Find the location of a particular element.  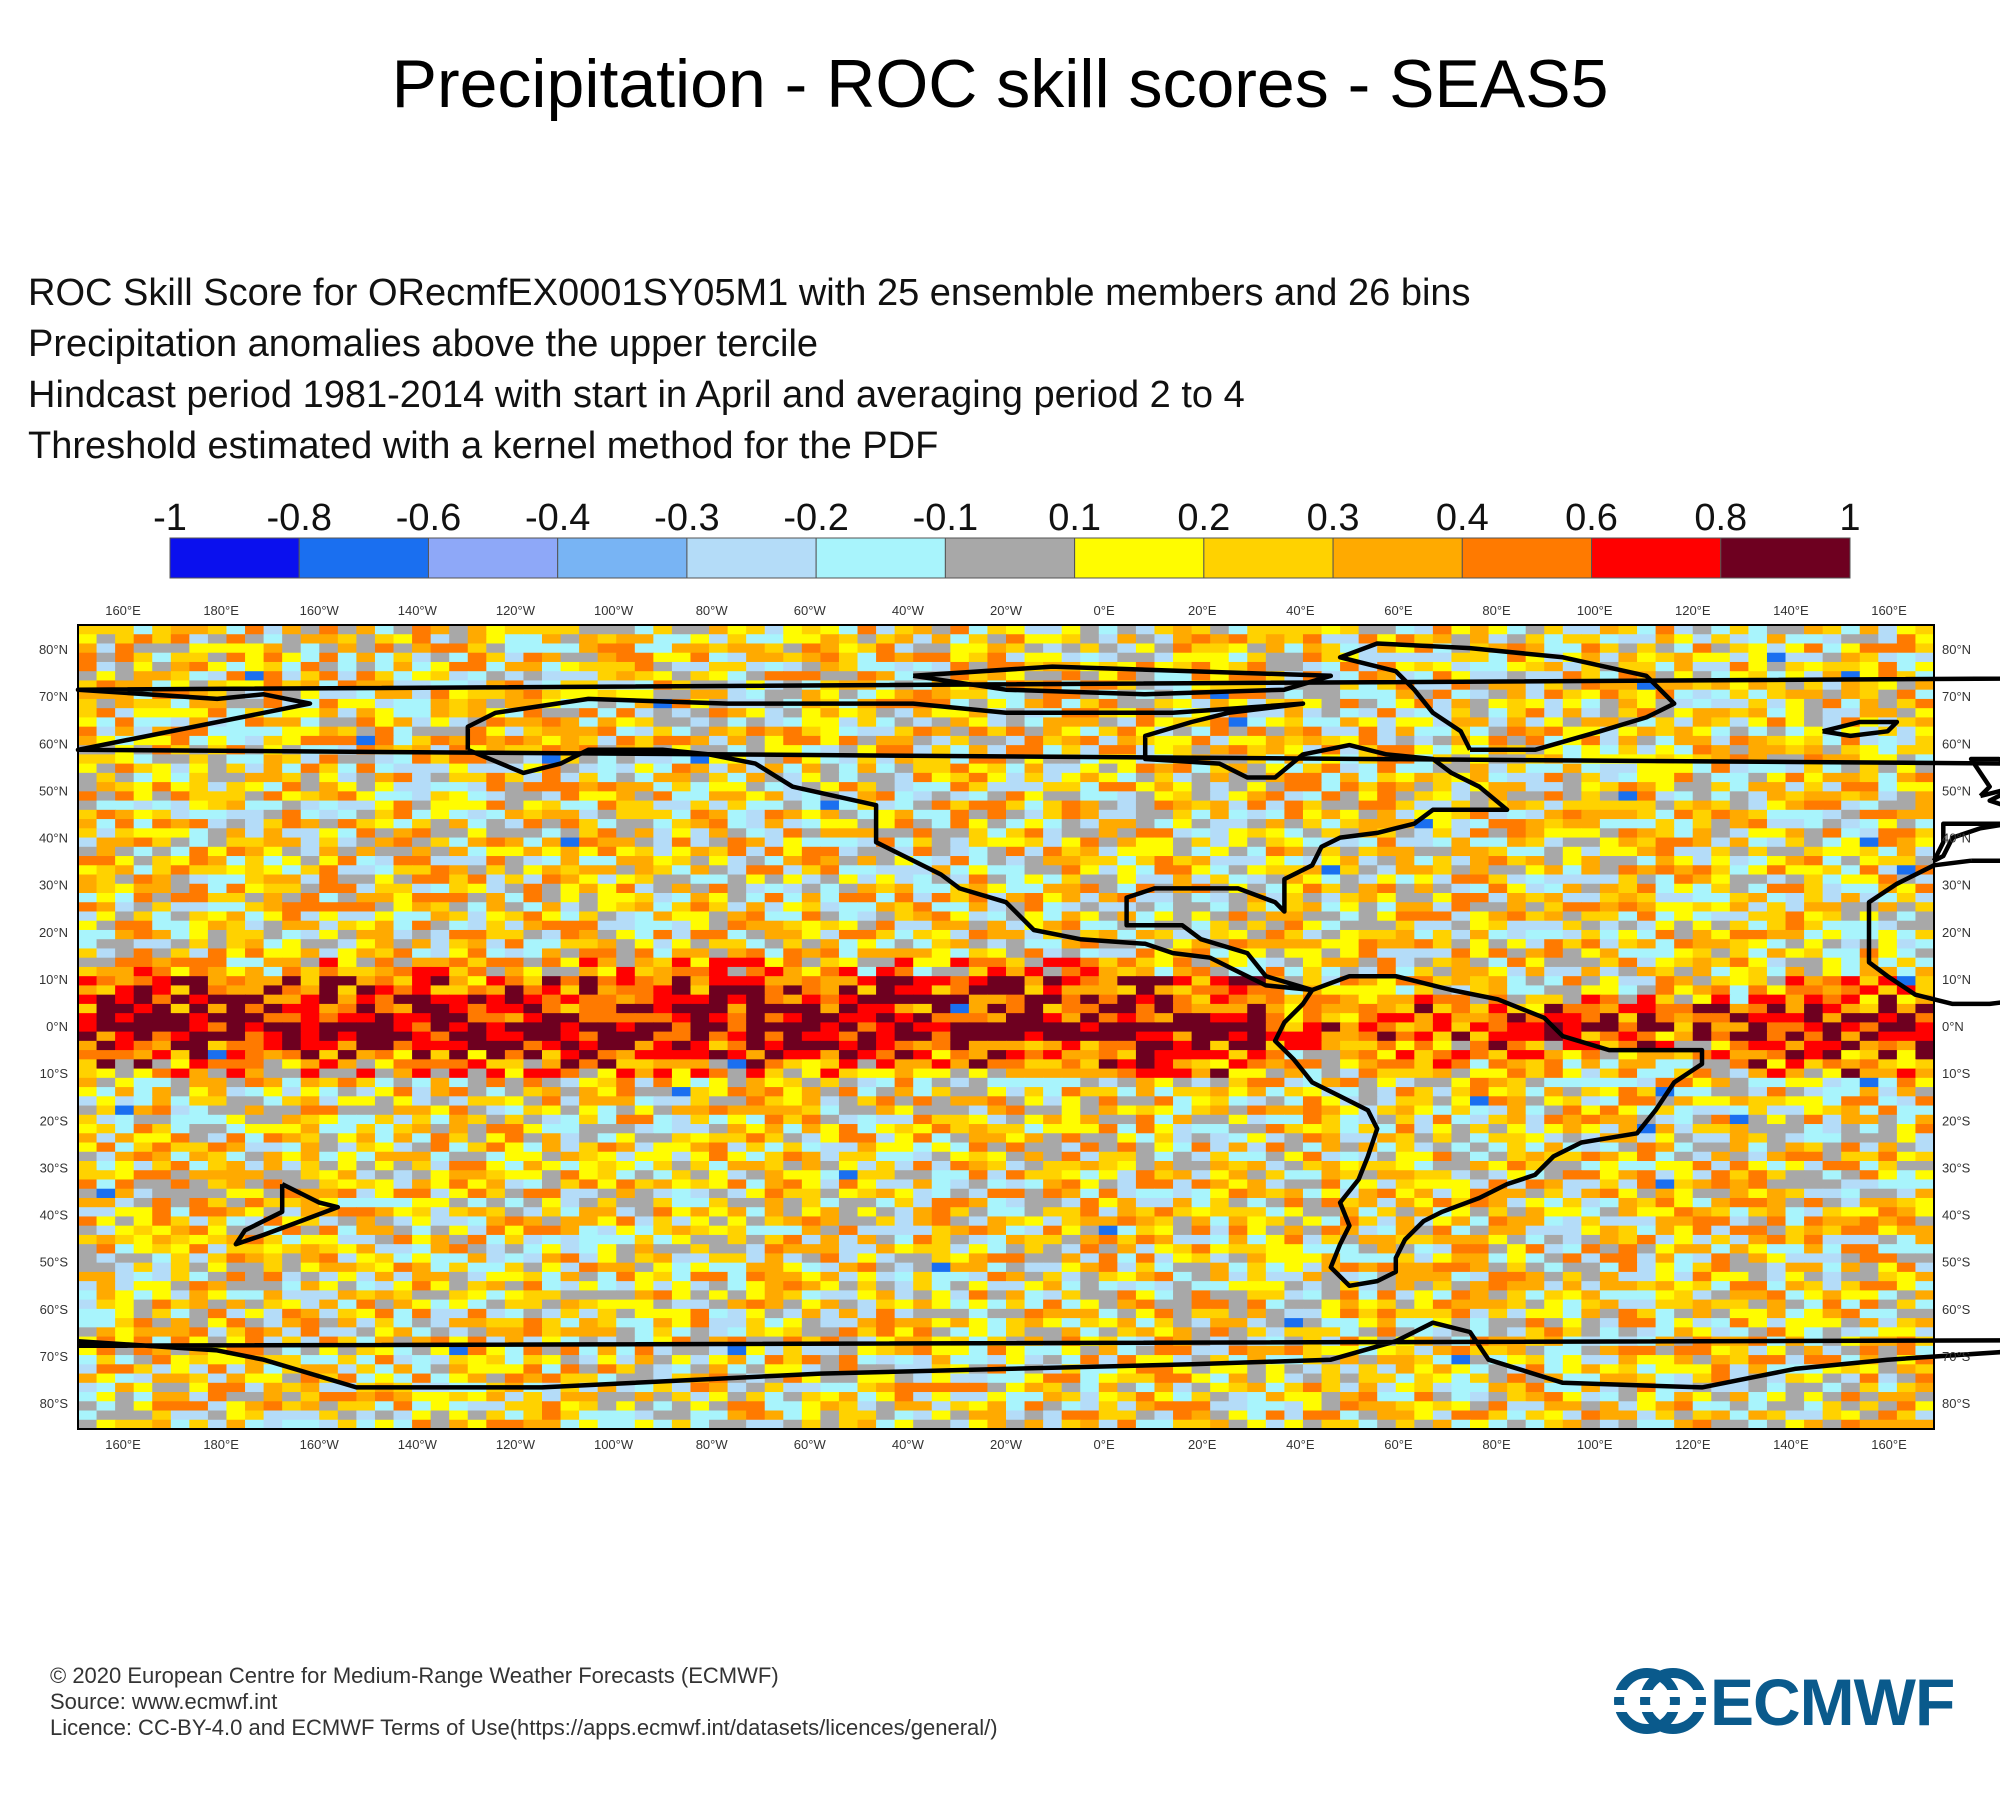

lon-label-bottom-11: 20°E is located at coordinates (1202, 1444).